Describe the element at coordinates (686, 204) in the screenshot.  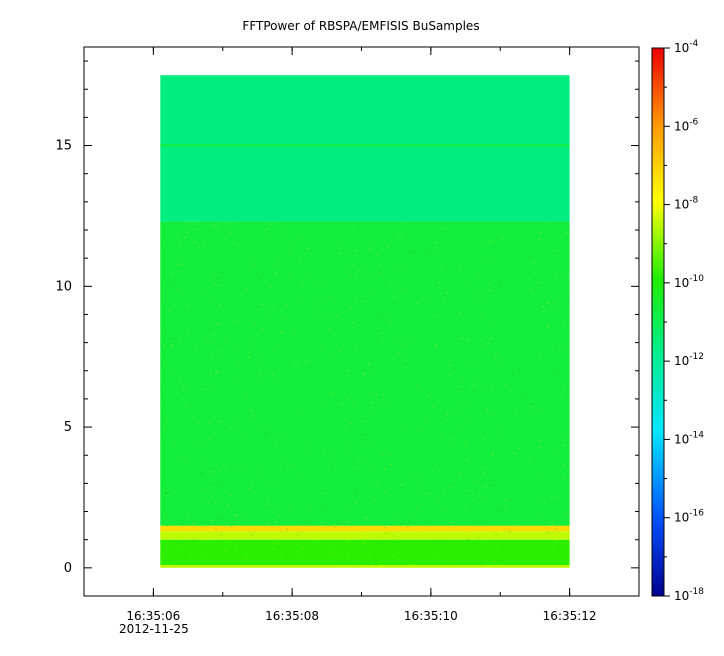
I see `colorbar-tick-label: 10⁻⁸` at that location.